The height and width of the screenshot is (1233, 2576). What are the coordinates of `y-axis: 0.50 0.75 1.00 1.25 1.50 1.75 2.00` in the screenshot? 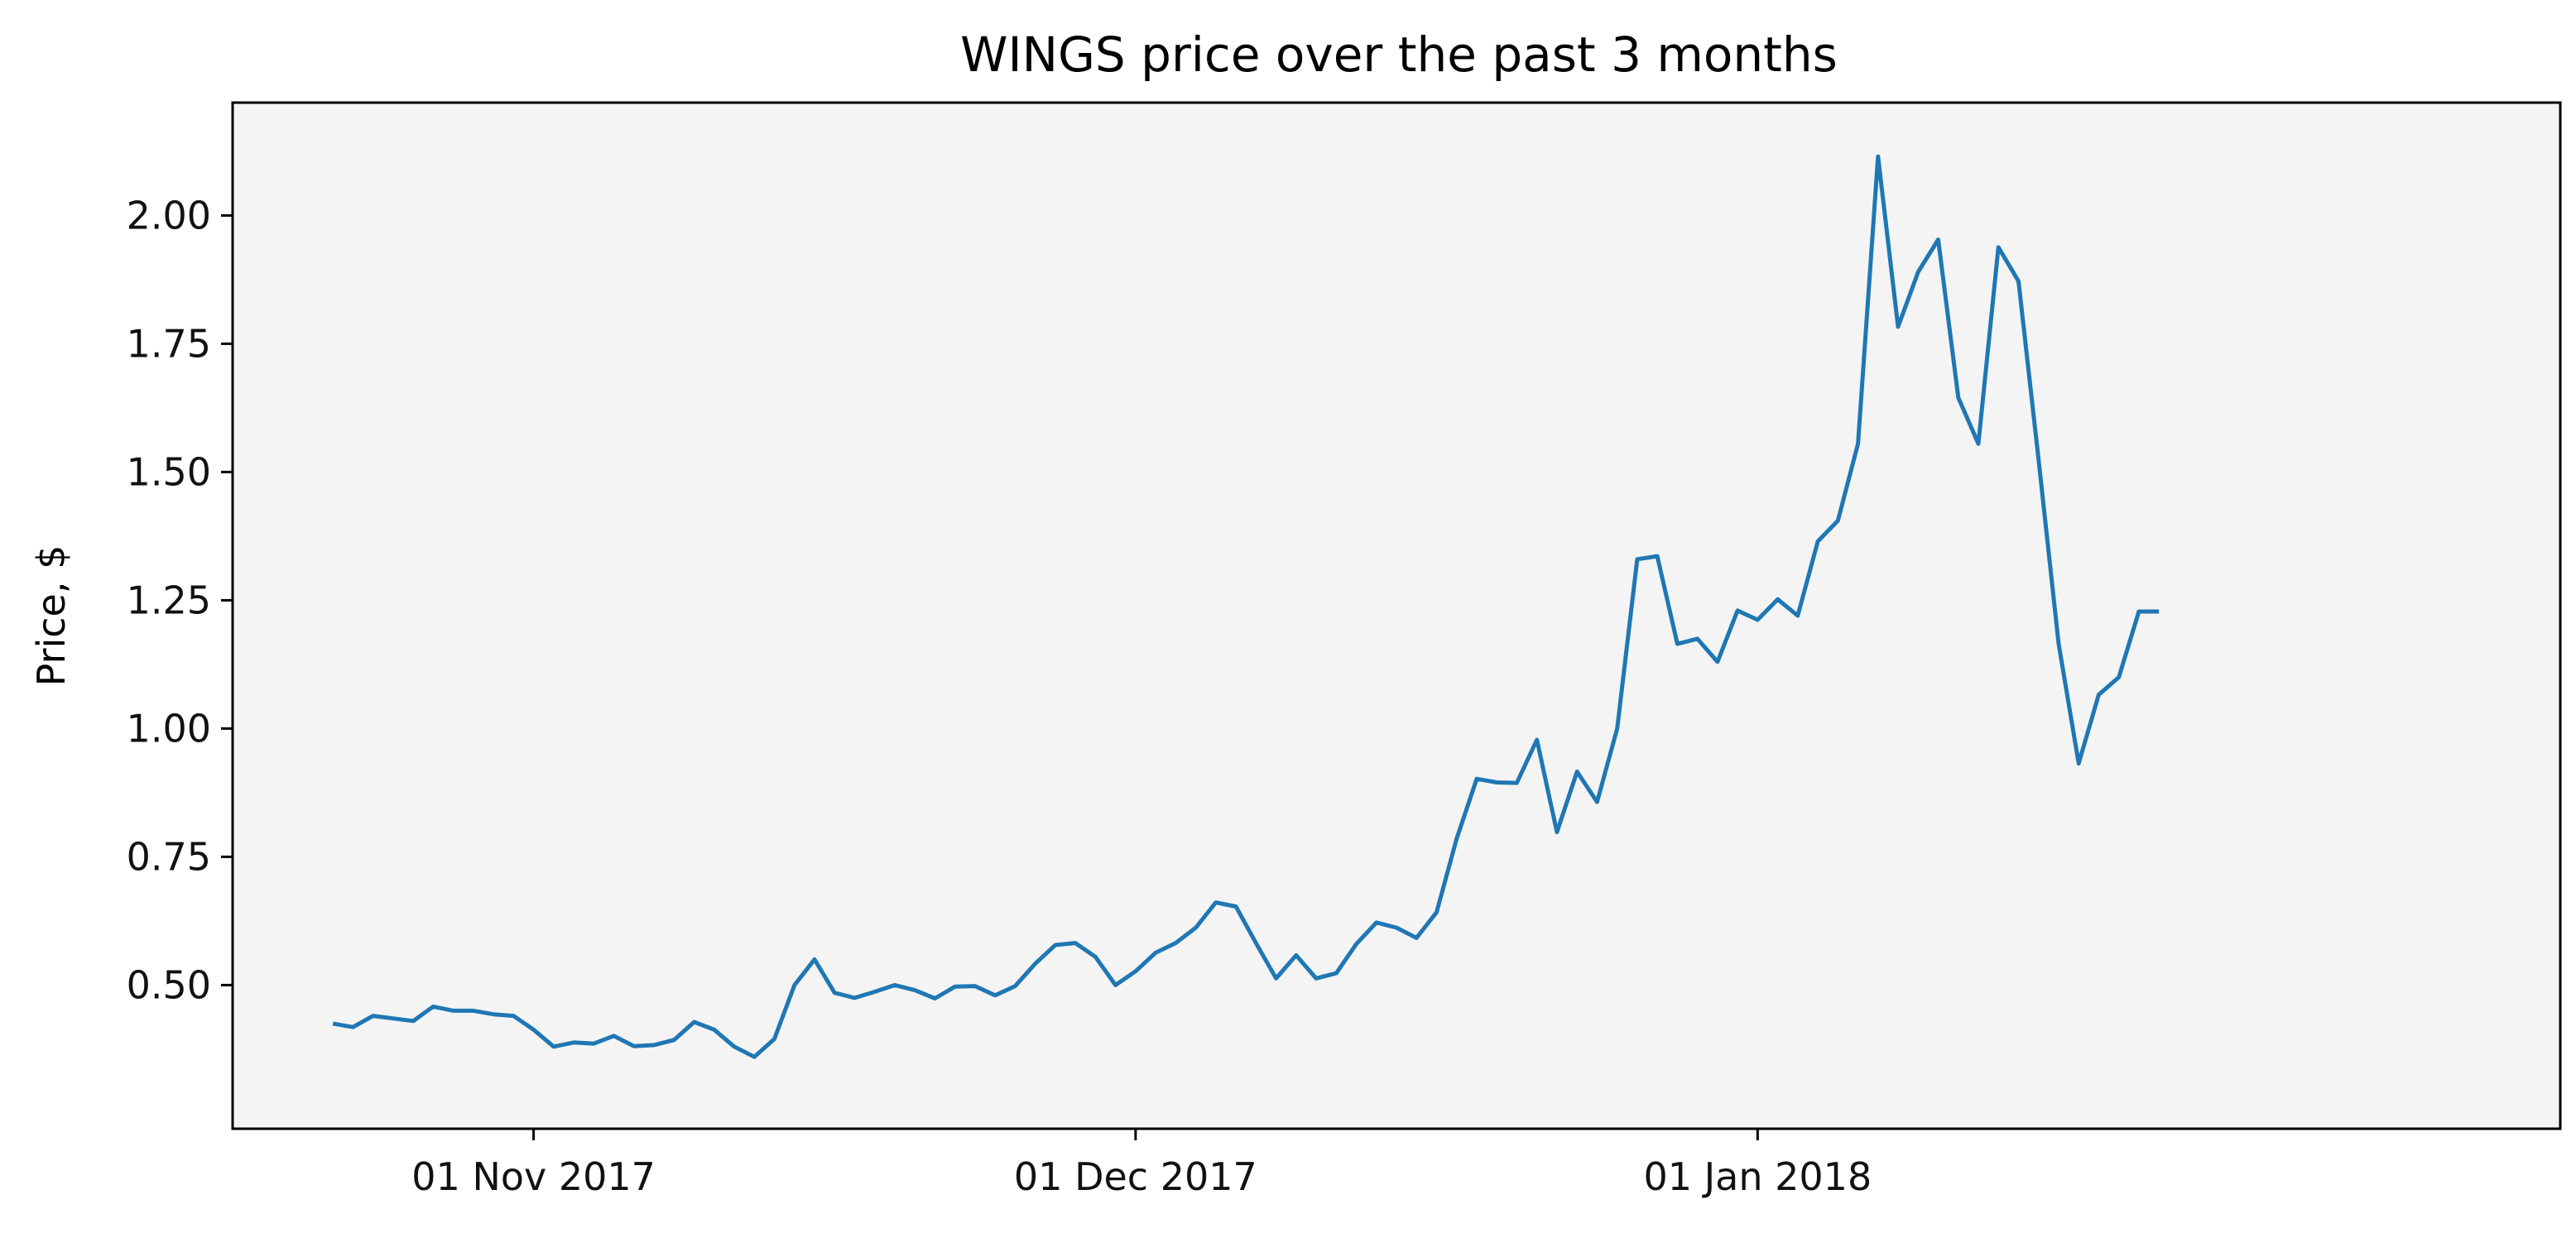 It's located at (180, 600).